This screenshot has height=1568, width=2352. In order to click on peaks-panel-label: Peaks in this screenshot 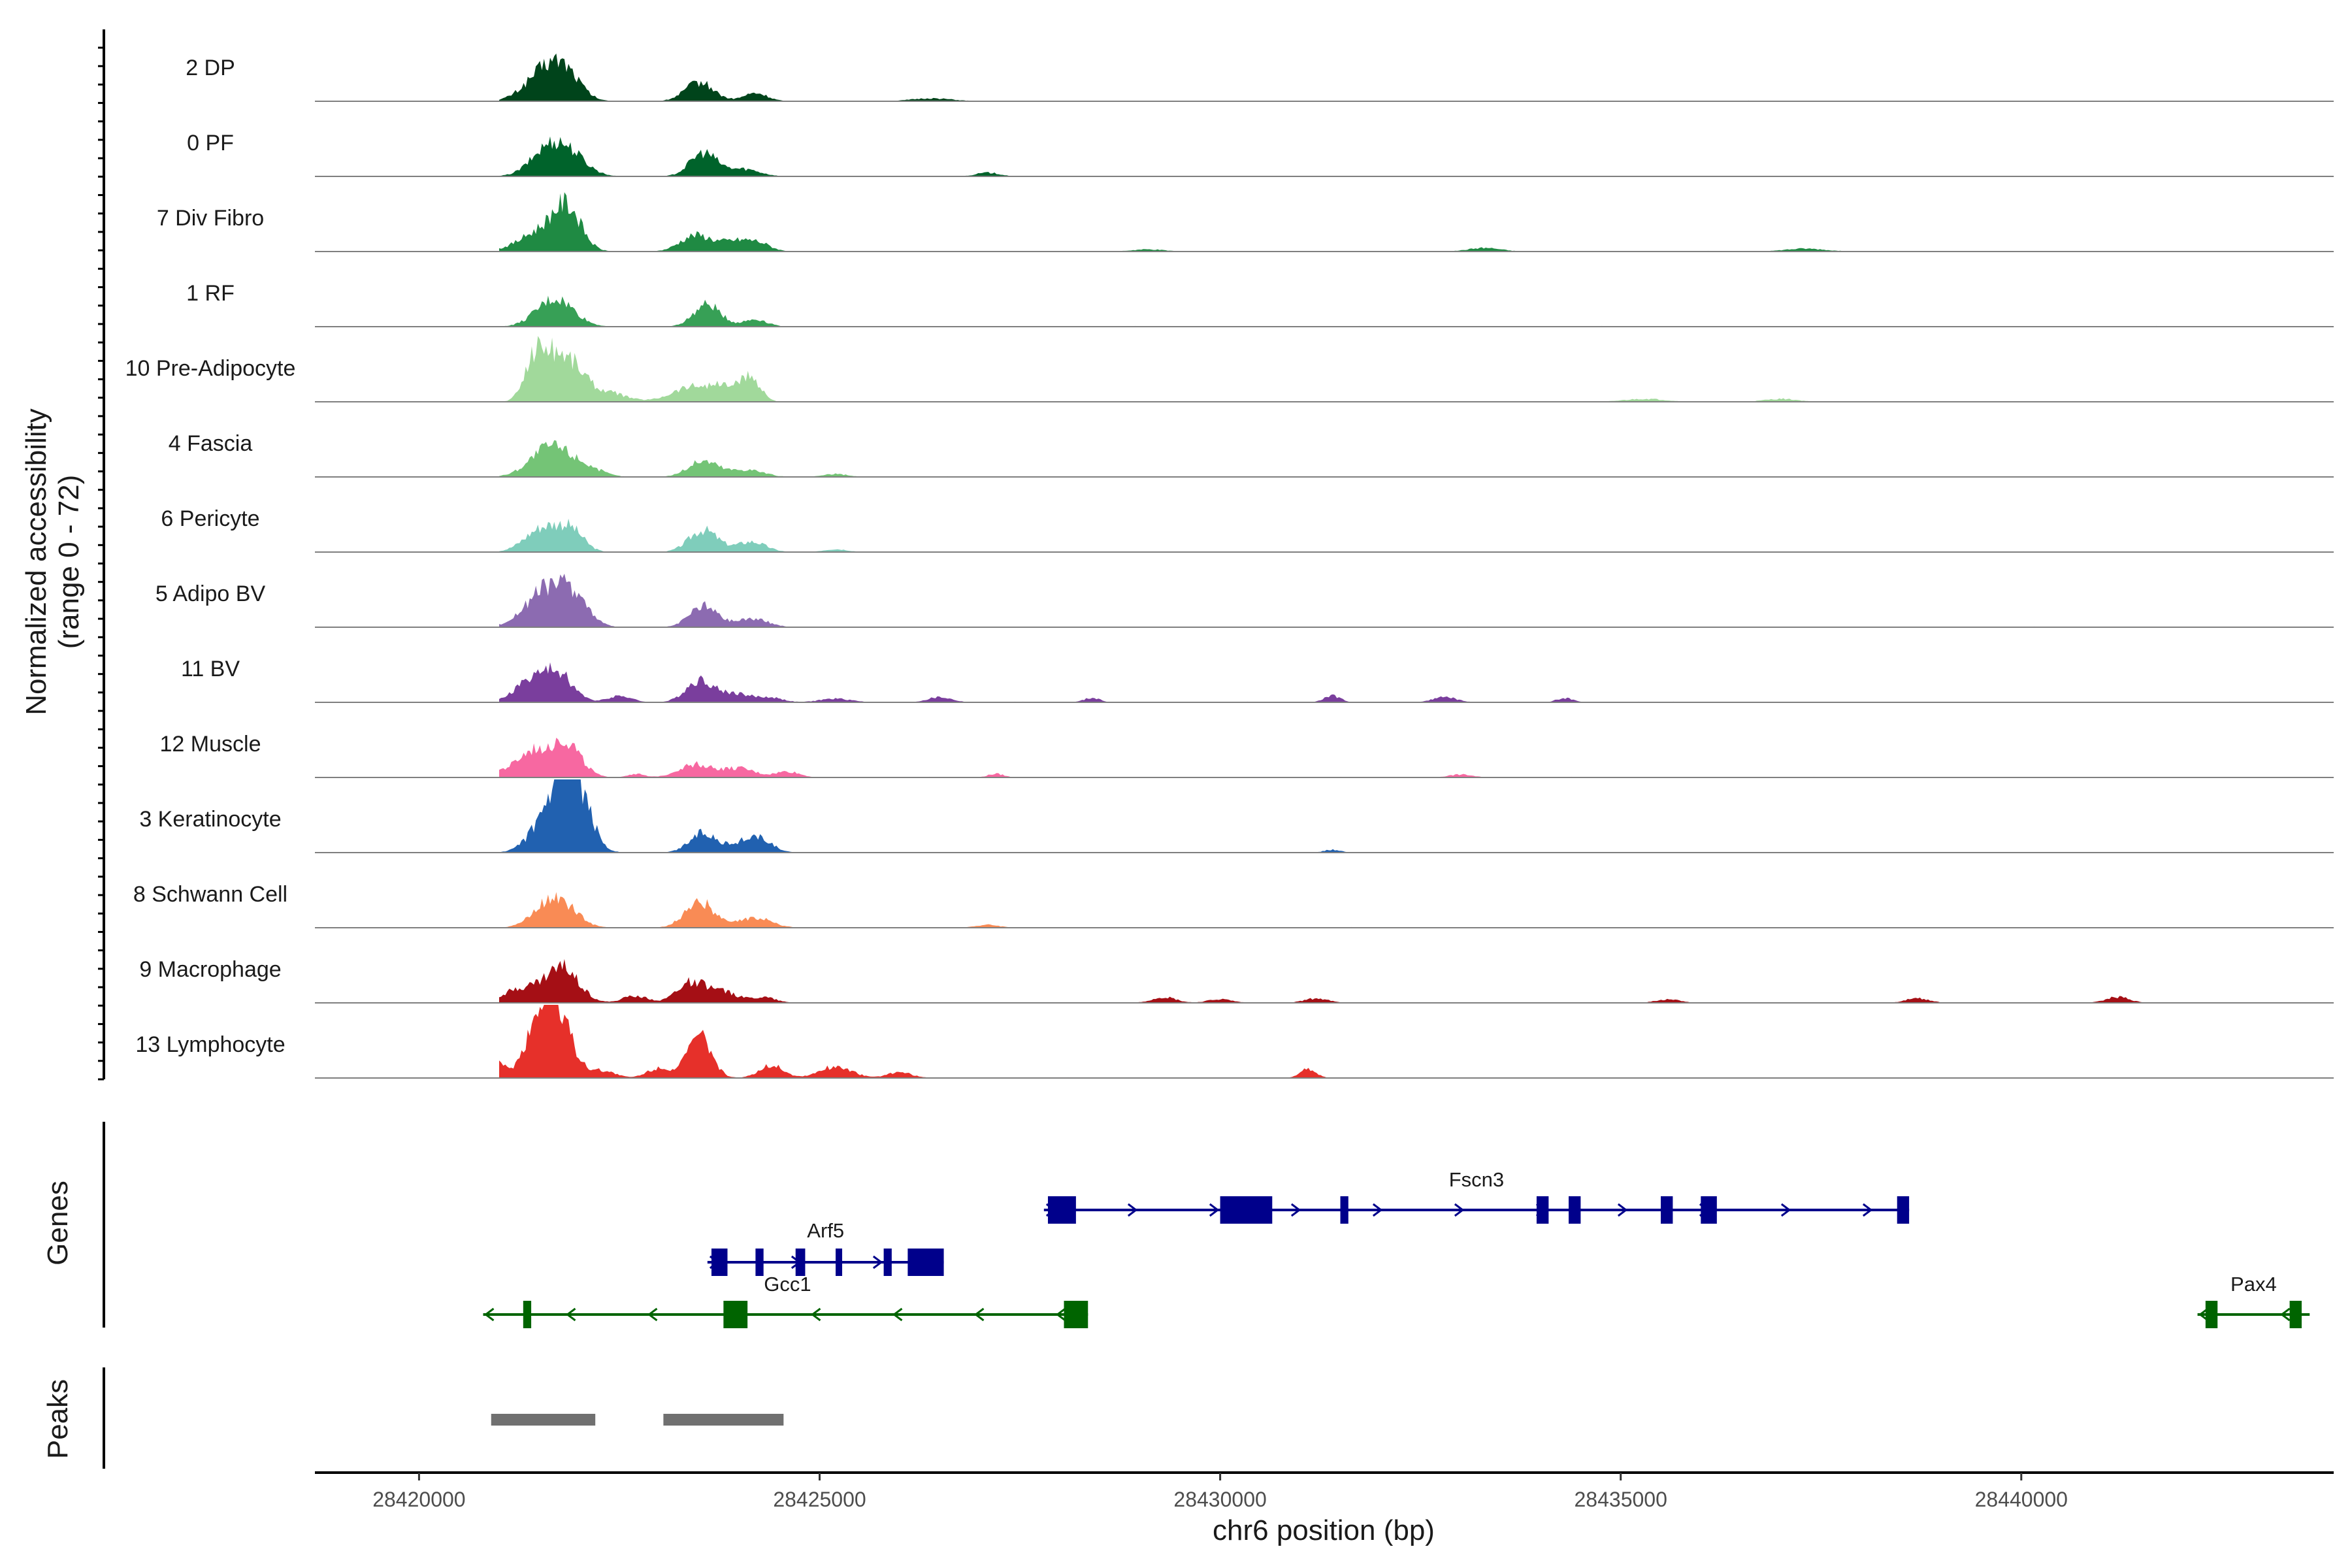, I will do `click(58, 1419)`.